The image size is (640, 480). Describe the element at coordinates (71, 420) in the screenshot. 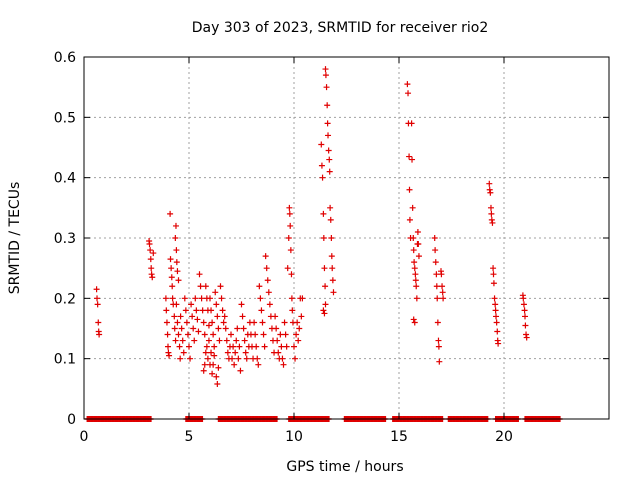

I see `y-tick-label: 0` at that location.